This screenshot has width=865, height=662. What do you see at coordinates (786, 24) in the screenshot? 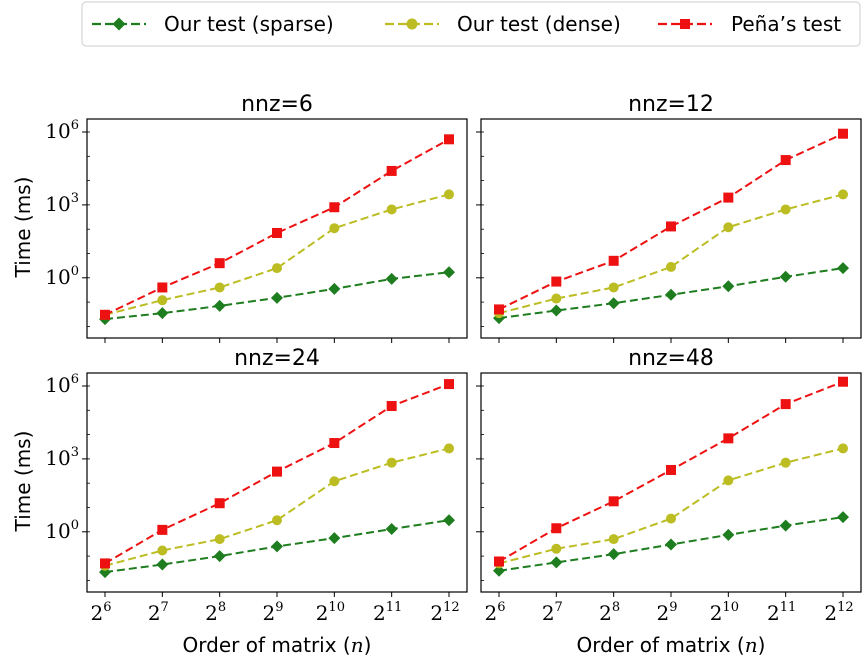
I see `legend-label-pena: Peña’s test` at bounding box center [786, 24].